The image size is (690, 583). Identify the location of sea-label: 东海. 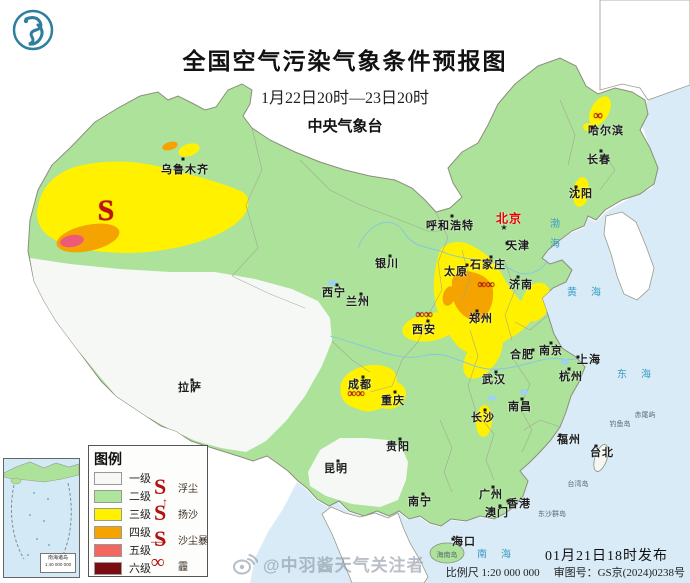
(641, 375).